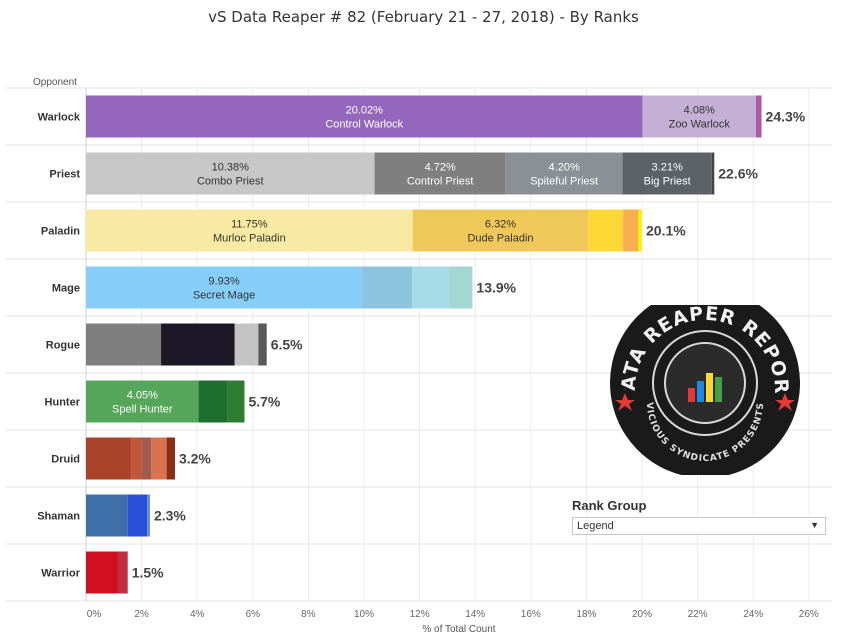 The height and width of the screenshot is (644, 847). I want to click on archetype-label: Zoo Warlock, so click(700, 125).